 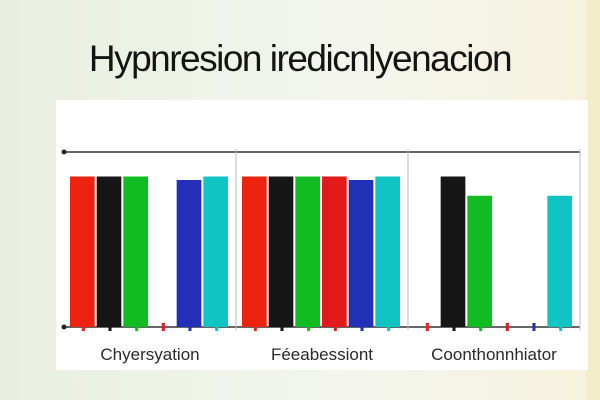 I want to click on grid-end-dot, so click(x=64, y=152).